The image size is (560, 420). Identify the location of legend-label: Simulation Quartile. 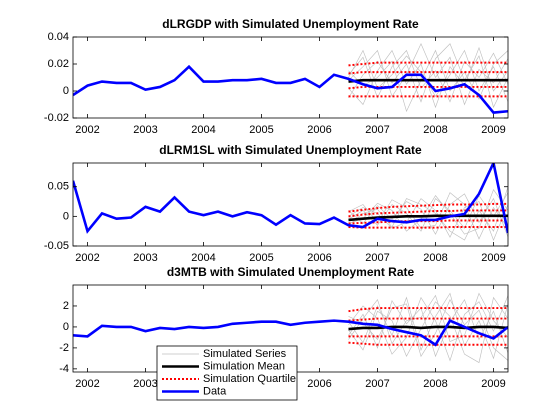
(249, 379).